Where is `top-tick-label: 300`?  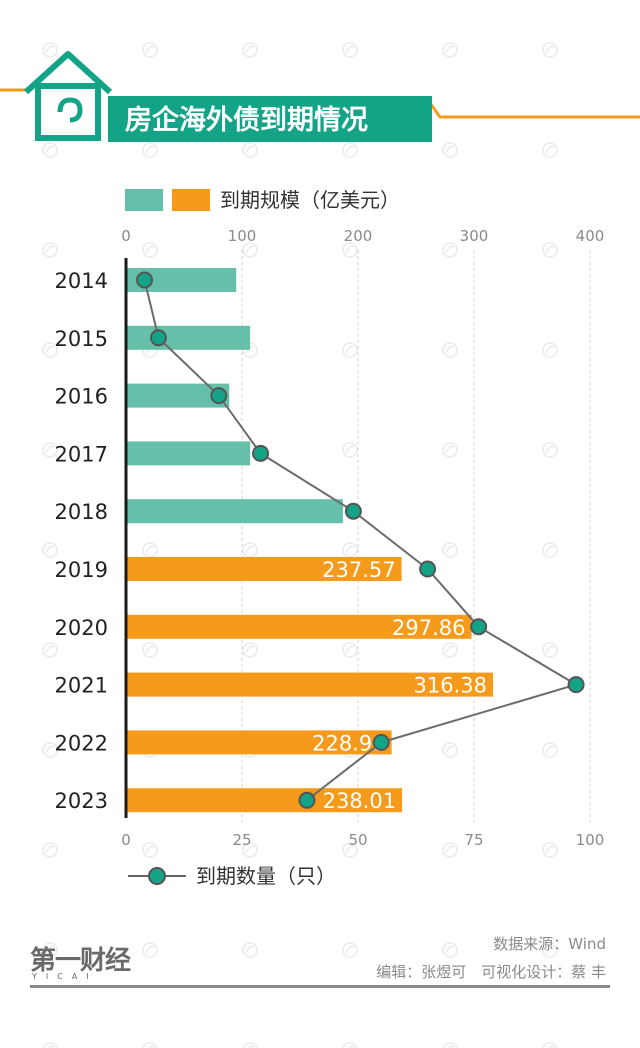
top-tick-label: 300 is located at coordinates (474, 236).